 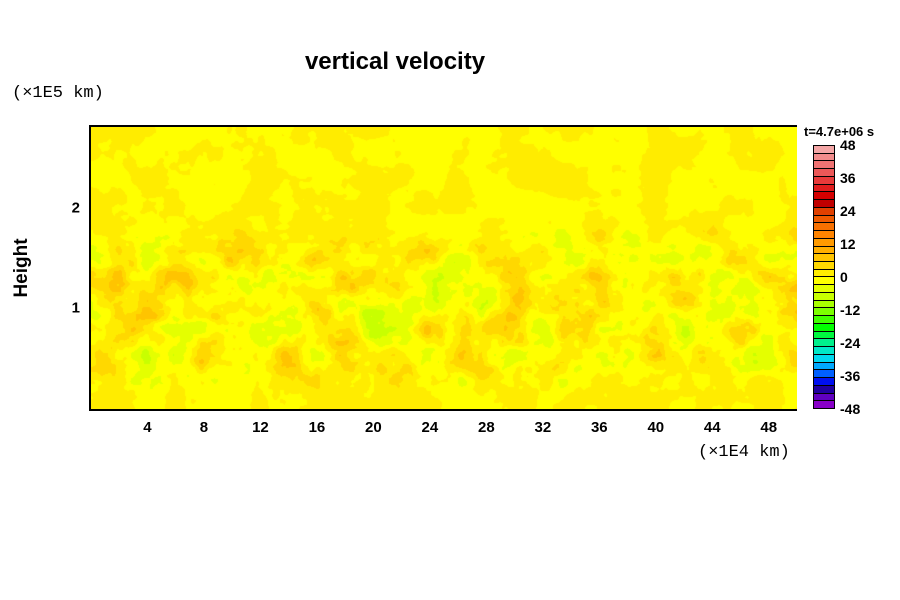 I want to click on colorbar, so click(x=824, y=277).